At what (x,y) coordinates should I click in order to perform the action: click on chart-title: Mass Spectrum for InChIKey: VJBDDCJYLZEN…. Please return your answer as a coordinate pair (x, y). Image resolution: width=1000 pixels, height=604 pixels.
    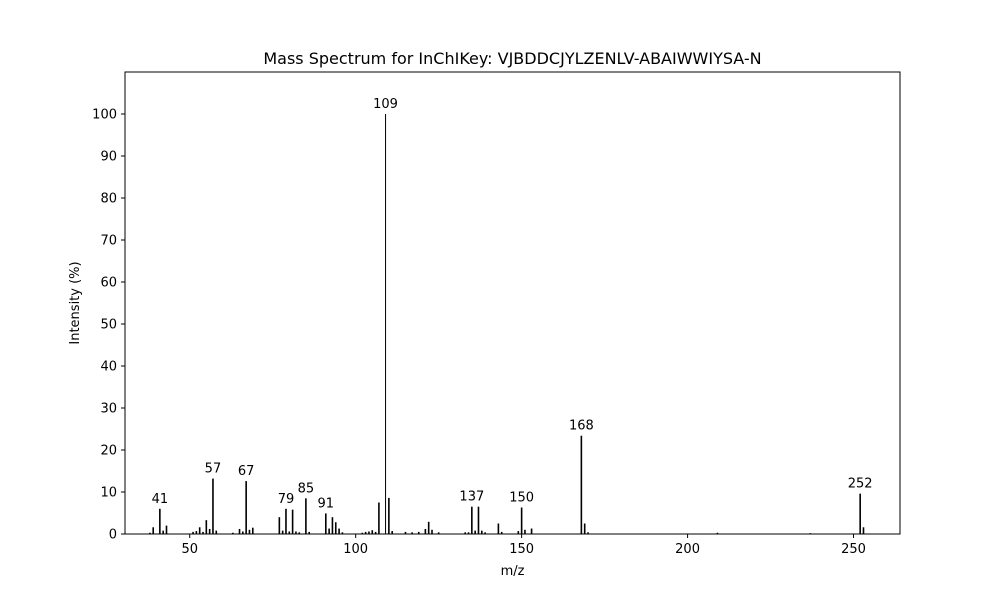
    Looking at the image, I should click on (512, 58).